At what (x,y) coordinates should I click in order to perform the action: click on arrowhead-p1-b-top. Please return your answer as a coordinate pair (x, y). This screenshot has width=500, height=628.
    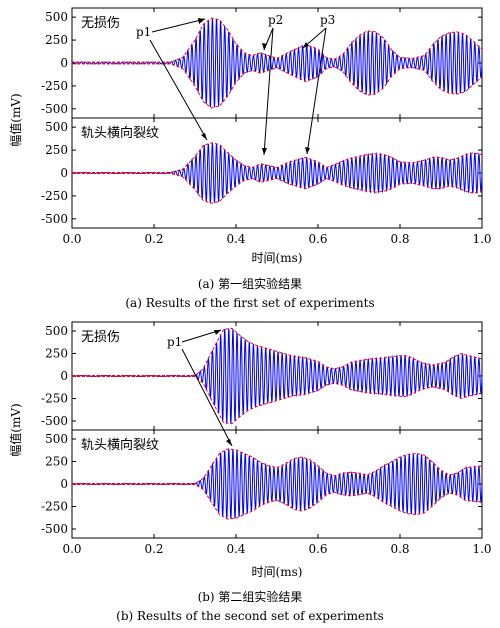
    Looking at the image, I should click on (217, 332).